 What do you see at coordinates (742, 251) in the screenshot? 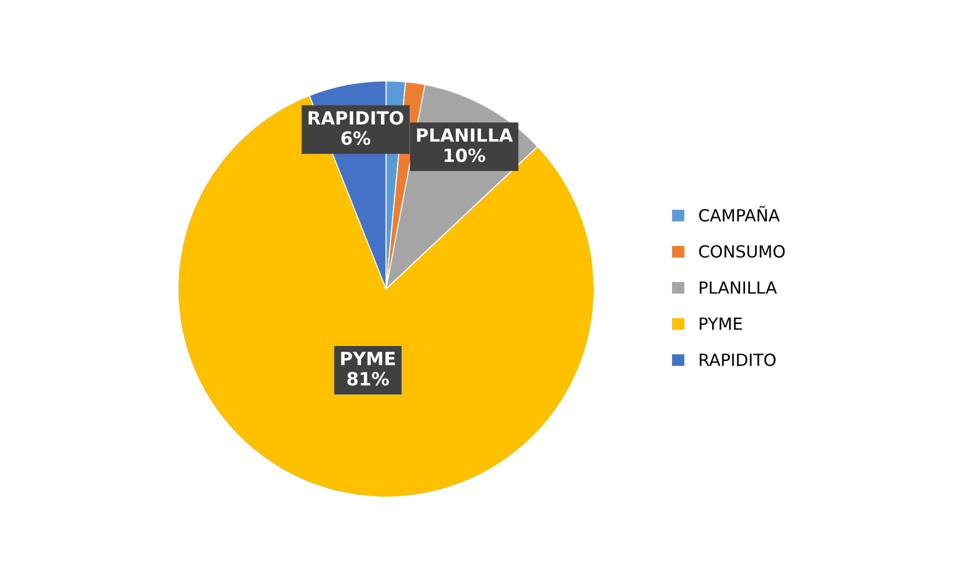
I see `legend-label: CONSUMO` at bounding box center [742, 251].